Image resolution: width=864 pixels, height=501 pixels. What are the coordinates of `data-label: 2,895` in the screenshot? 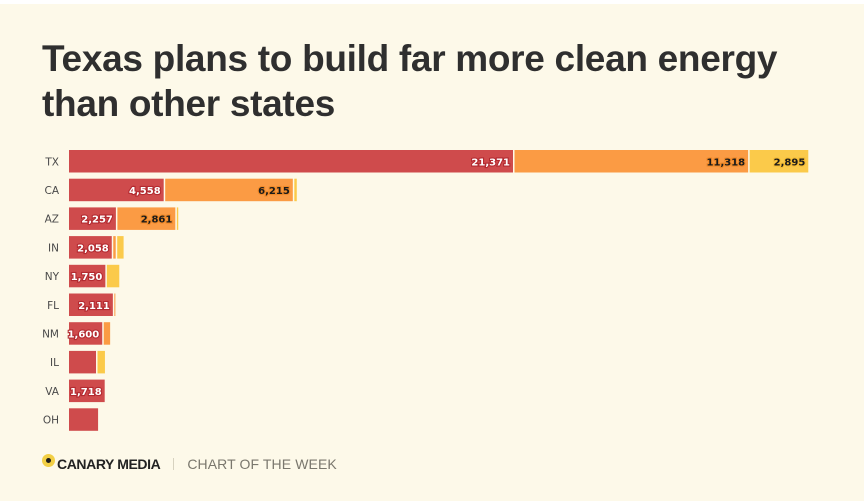 It's located at (790, 162).